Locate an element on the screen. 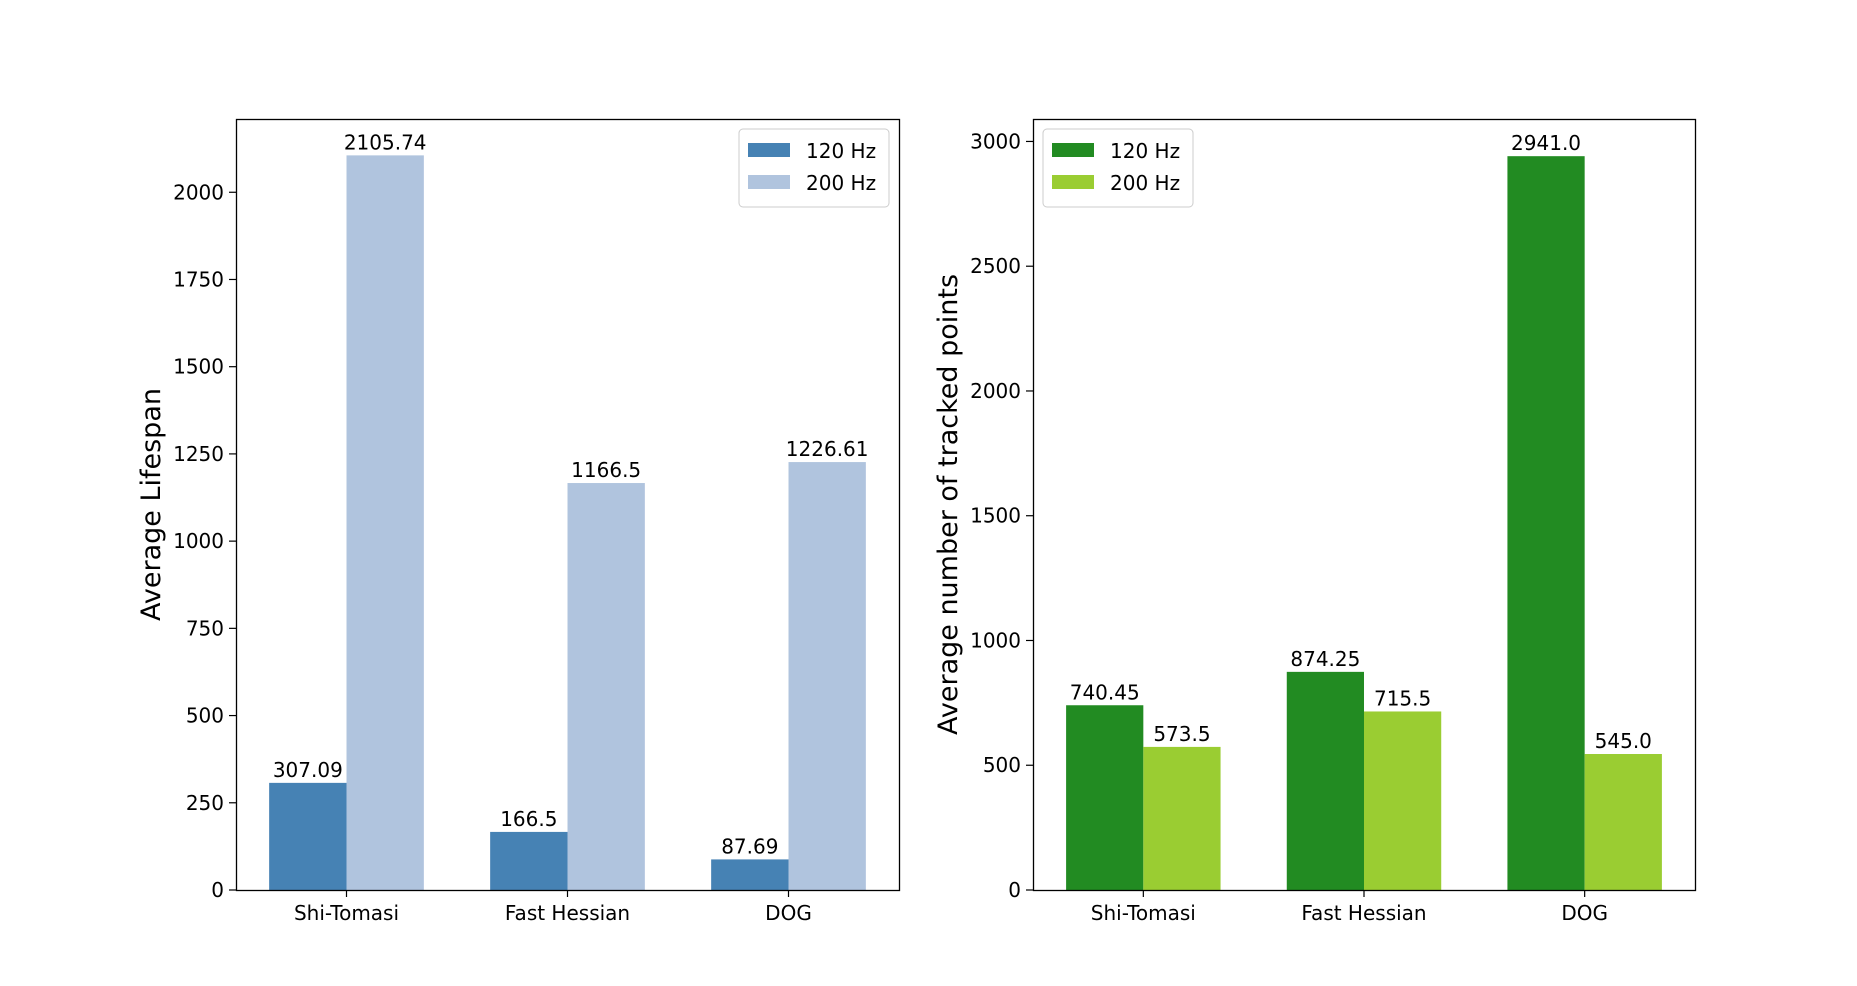  left-y-tick-label: 0 is located at coordinates (217, 890).